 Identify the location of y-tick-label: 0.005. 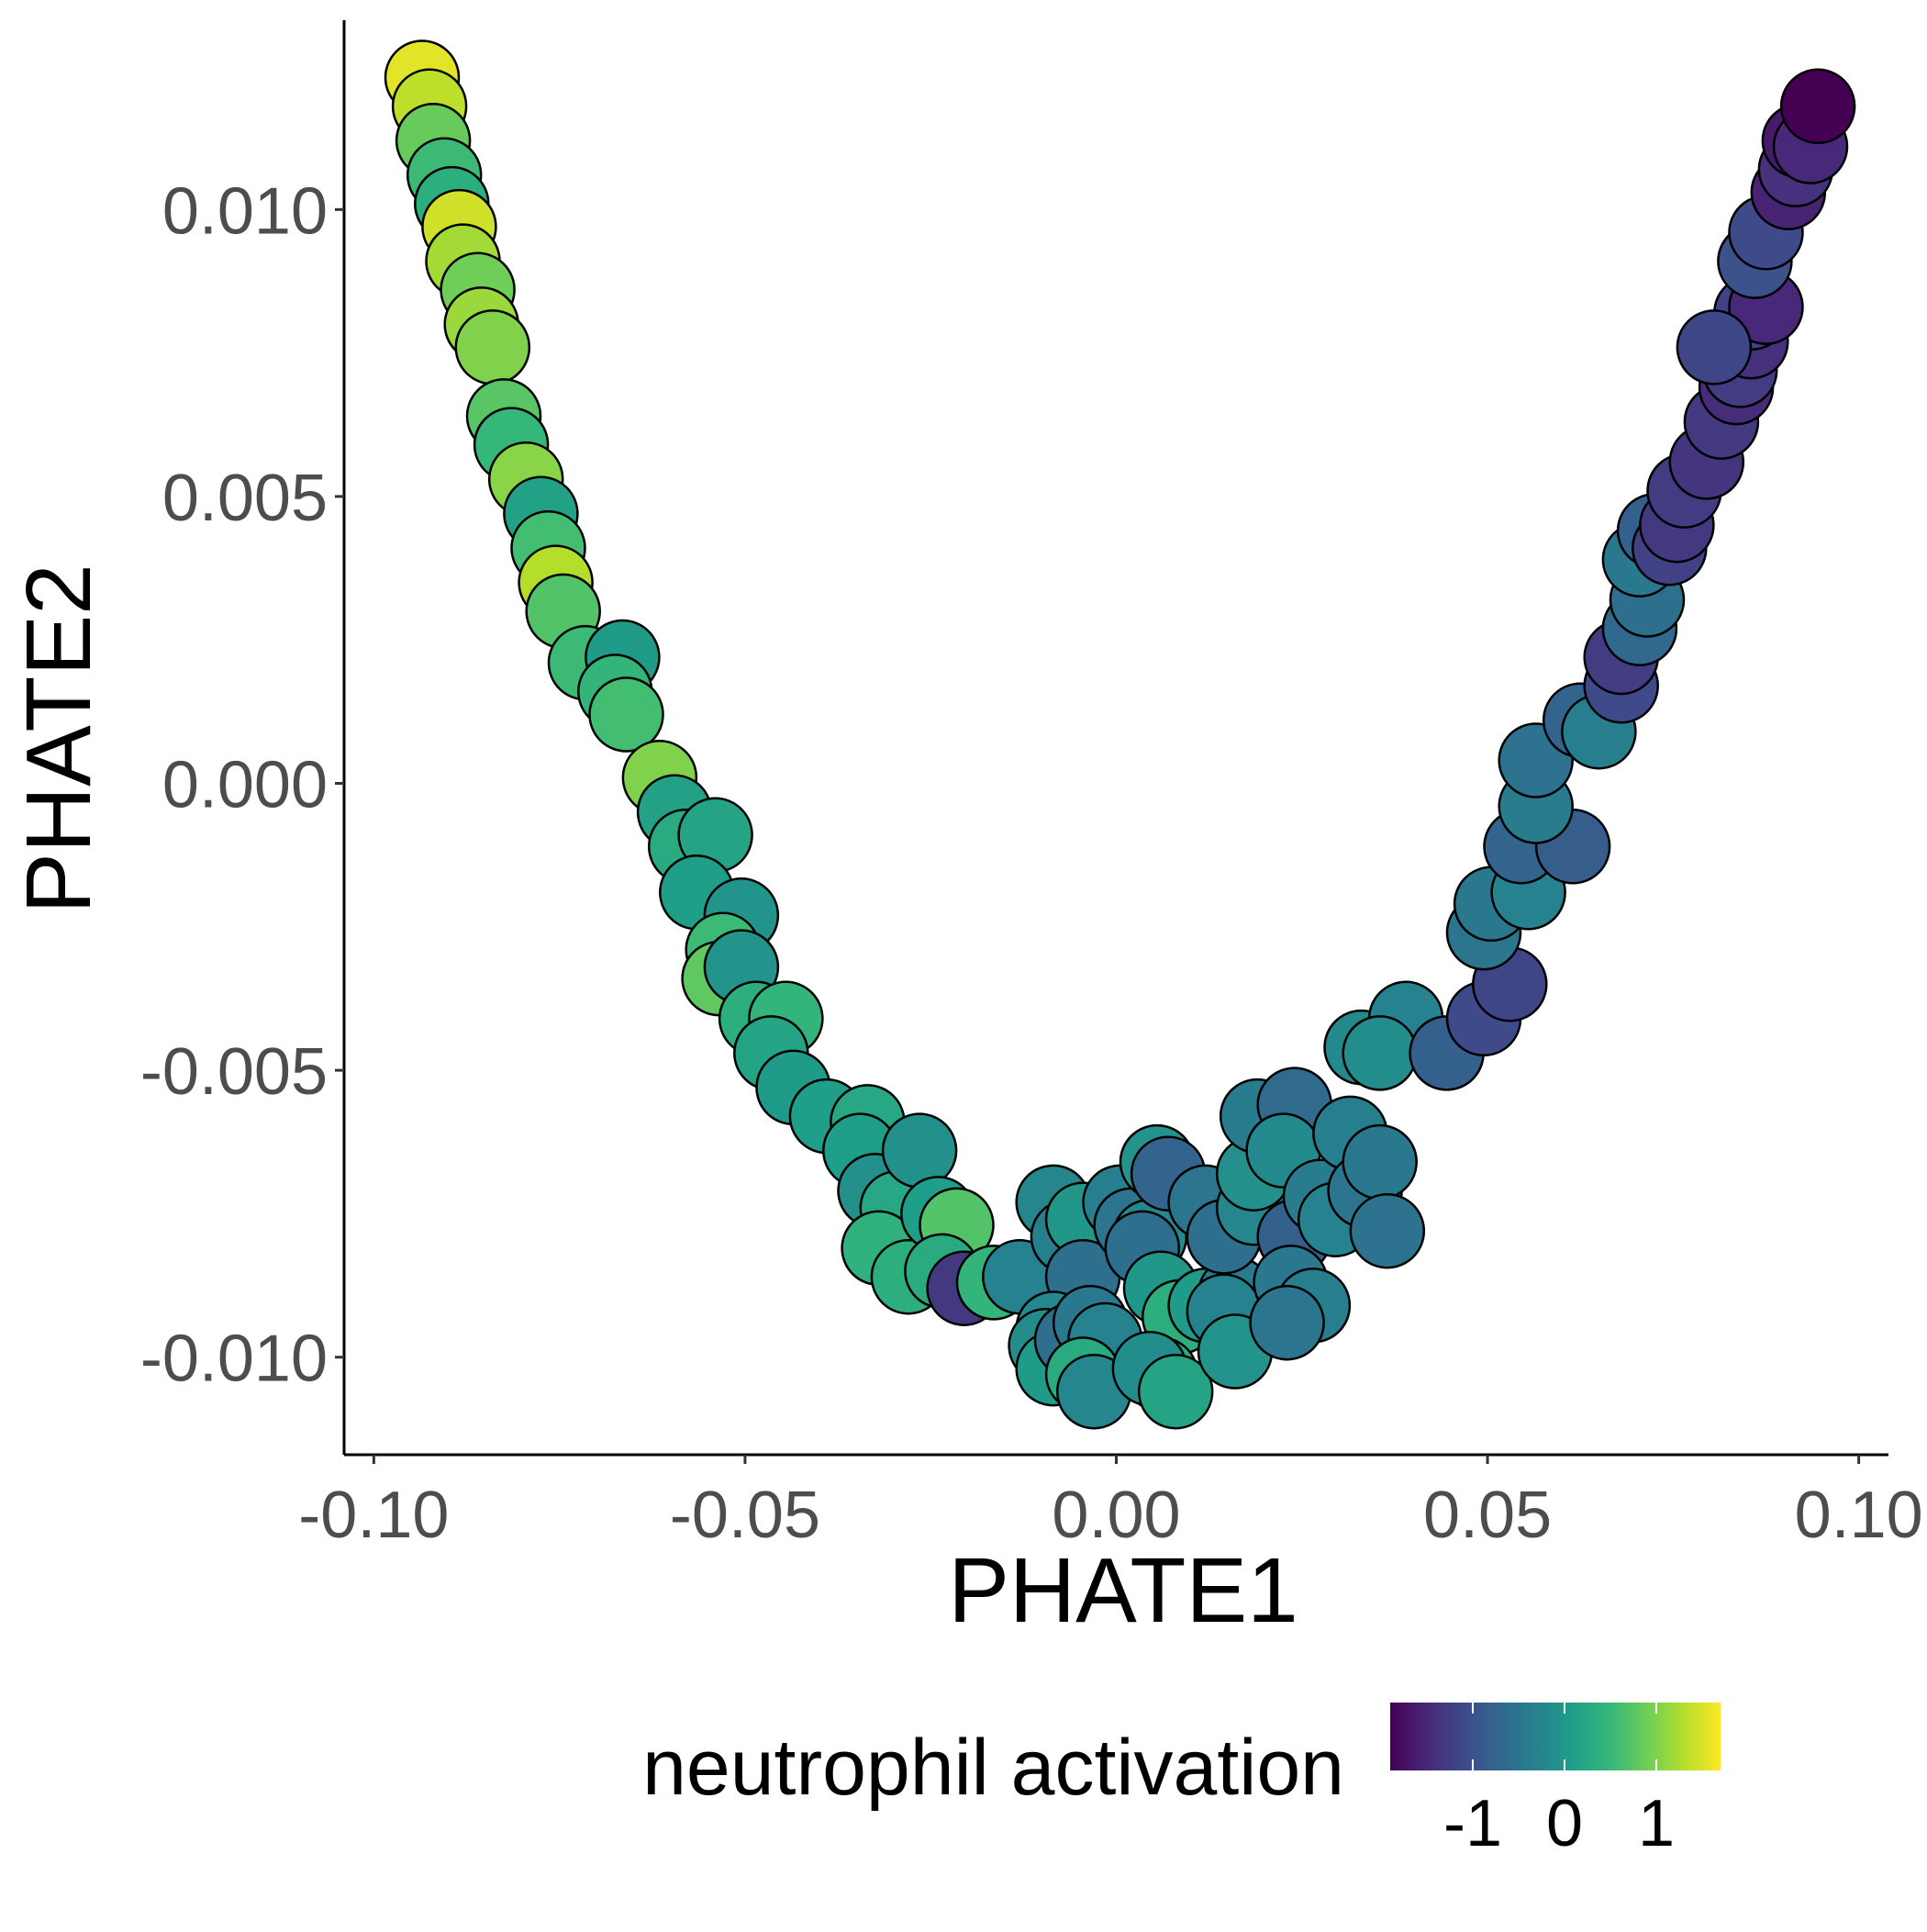
(245, 498).